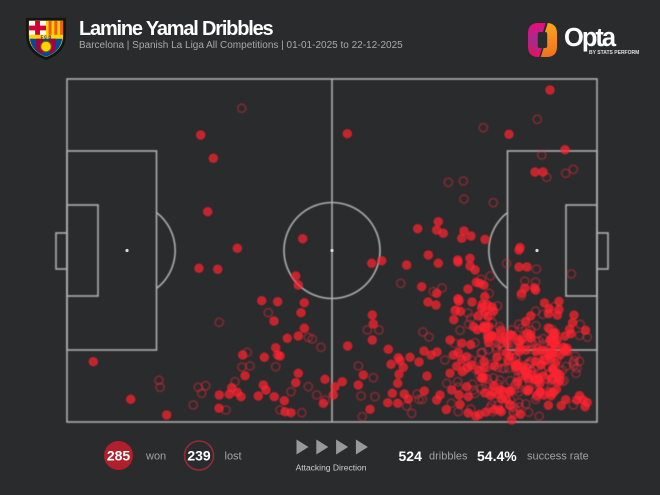 The height and width of the screenshot is (495, 660). I want to click on svg-text: lost, so click(233, 457).